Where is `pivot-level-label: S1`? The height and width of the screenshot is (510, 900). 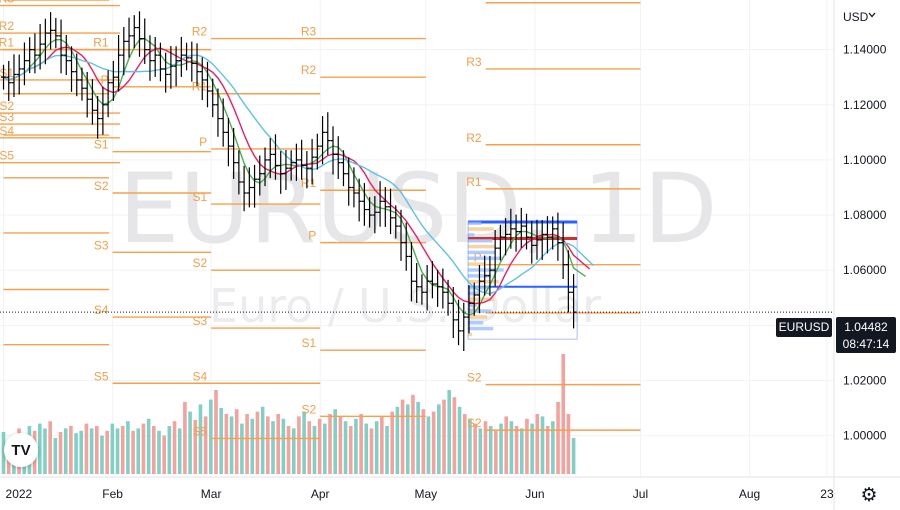
pivot-level-label: S1 is located at coordinates (199, 197).